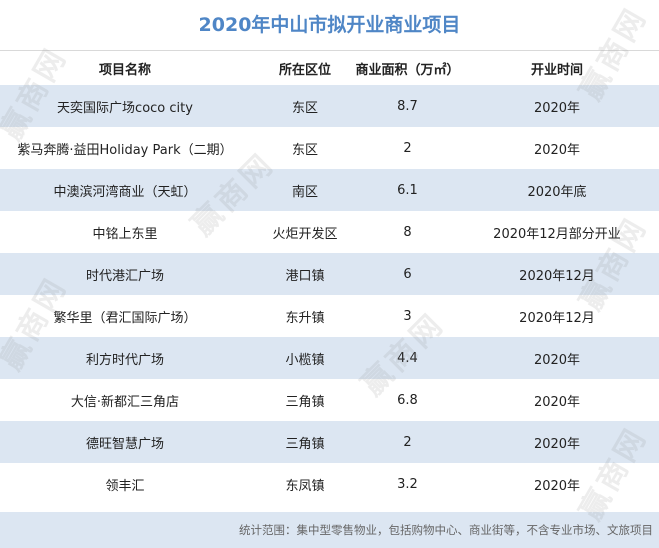 Image resolution: width=659 pixels, height=548 pixels. What do you see at coordinates (305, 276) in the screenshot?
I see `cell-district: 港口镇` at bounding box center [305, 276].